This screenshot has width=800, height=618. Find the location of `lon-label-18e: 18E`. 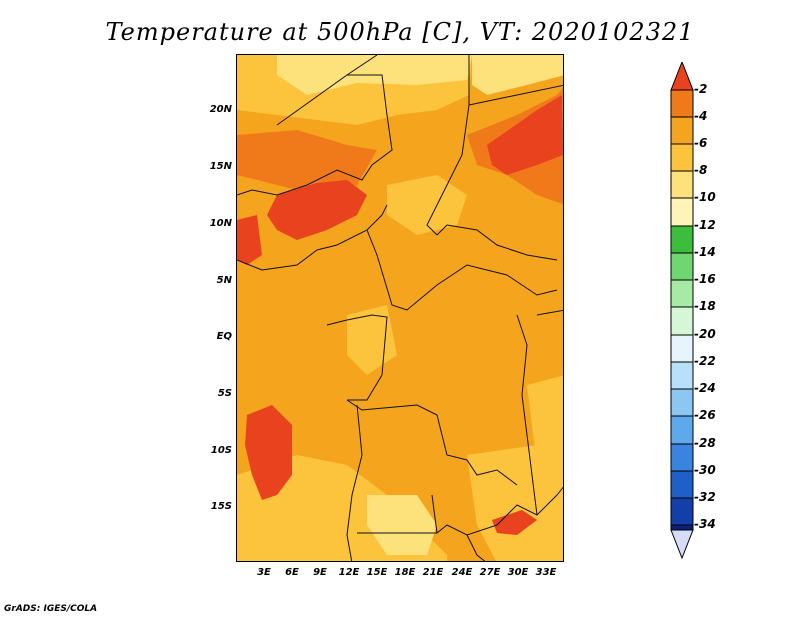

lon-label-18e: 18E is located at coordinates (405, 572).